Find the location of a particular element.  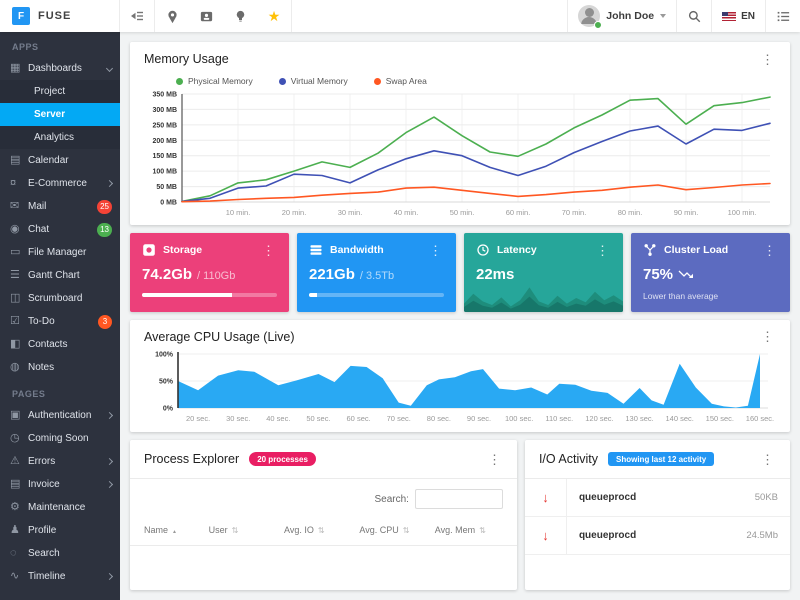

memory-legend: Physical Memory Virtual Memory Swap Area is located at coordinates (483, 81).